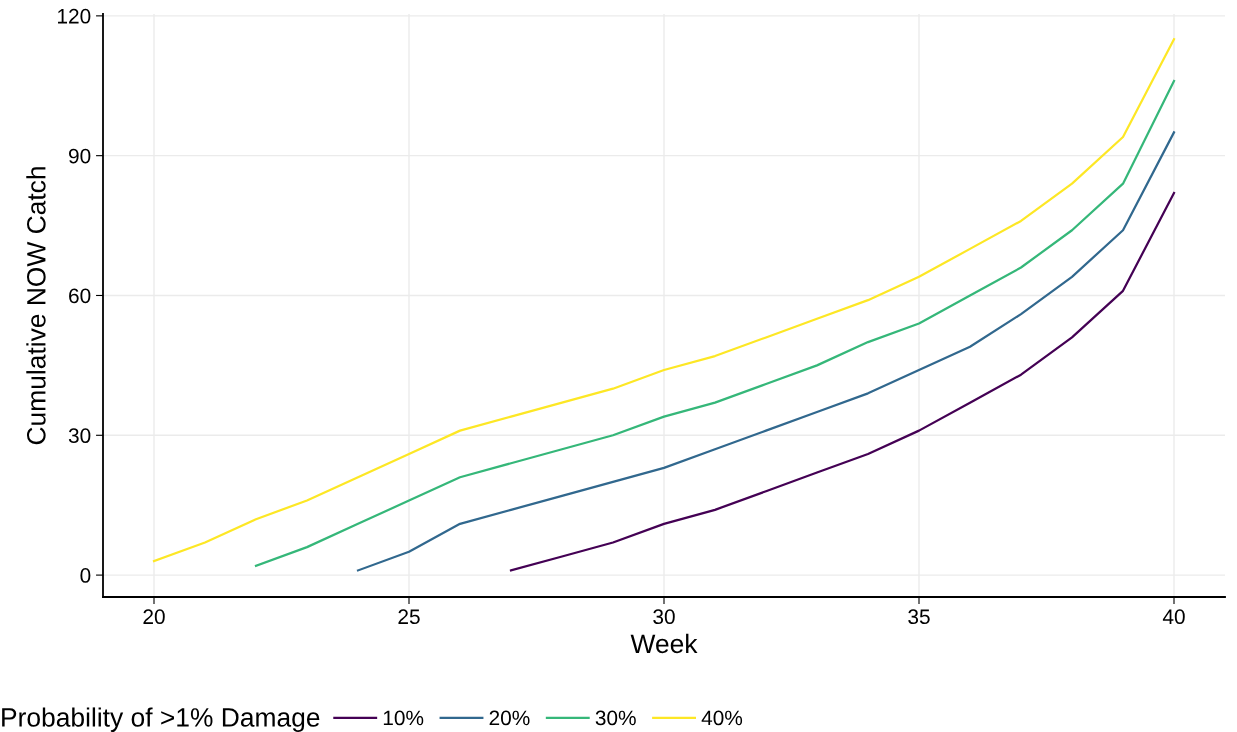 The width and height of the screenshot is (1237, 732). I want to click on x-tick-label: 40, so click(1173, 617).